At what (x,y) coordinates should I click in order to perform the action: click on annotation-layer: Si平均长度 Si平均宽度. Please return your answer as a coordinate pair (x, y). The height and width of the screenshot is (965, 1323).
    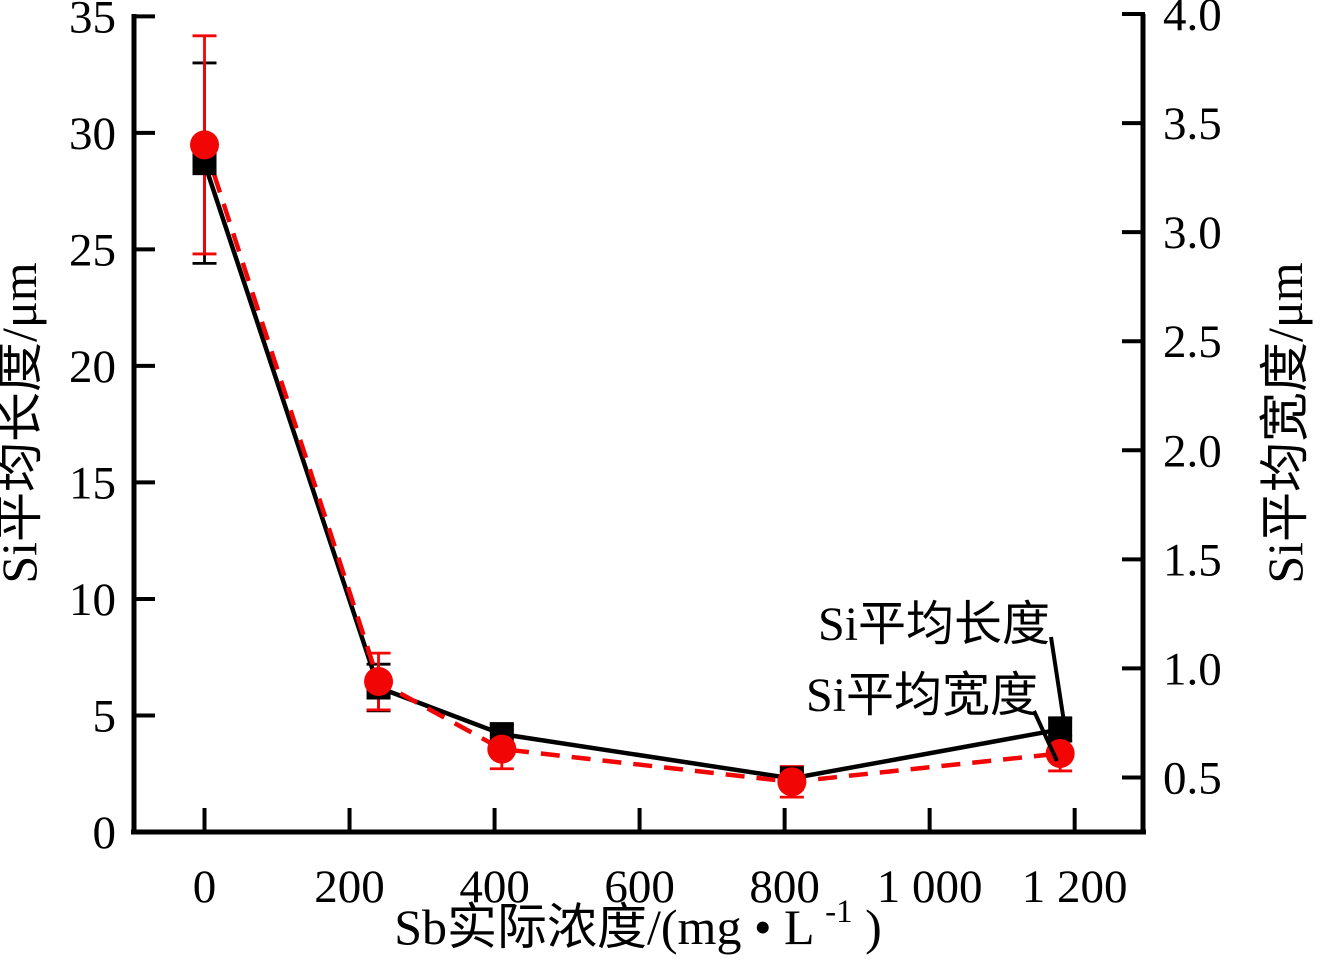
    Looking at the image, I should click on (936, 680).